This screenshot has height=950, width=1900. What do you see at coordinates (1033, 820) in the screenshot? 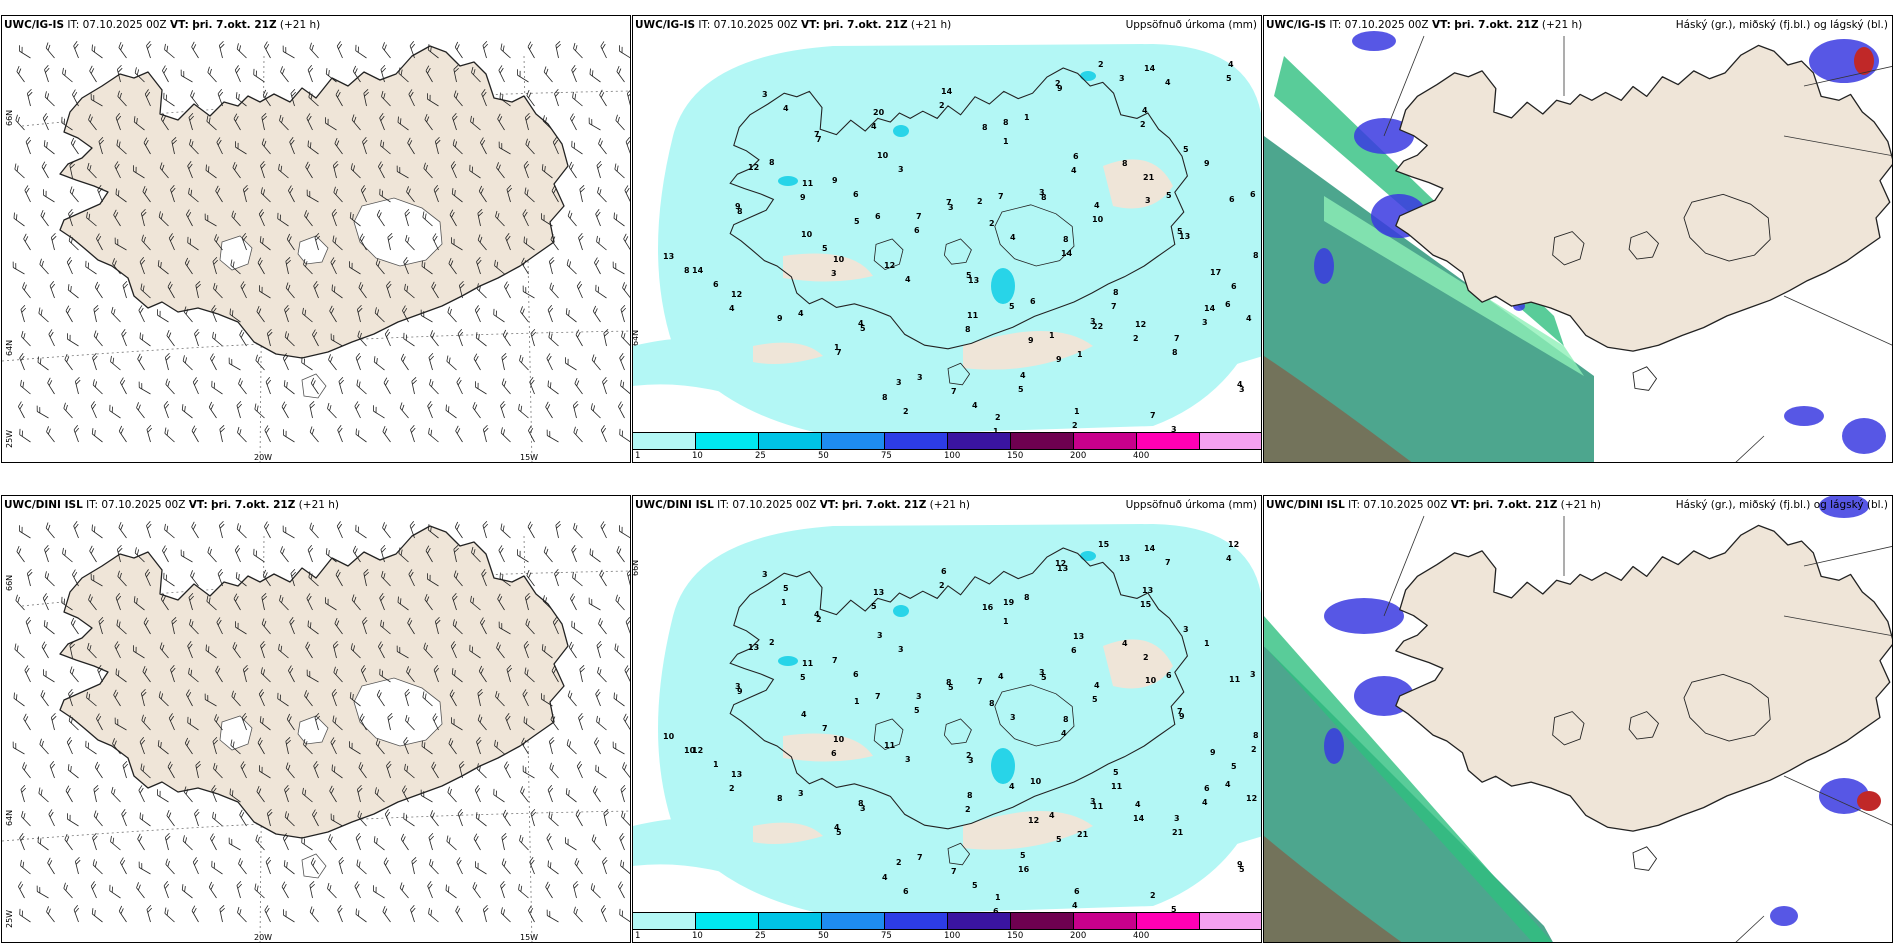
I see `precip-value: 12` at bounding box center [1033, 820].